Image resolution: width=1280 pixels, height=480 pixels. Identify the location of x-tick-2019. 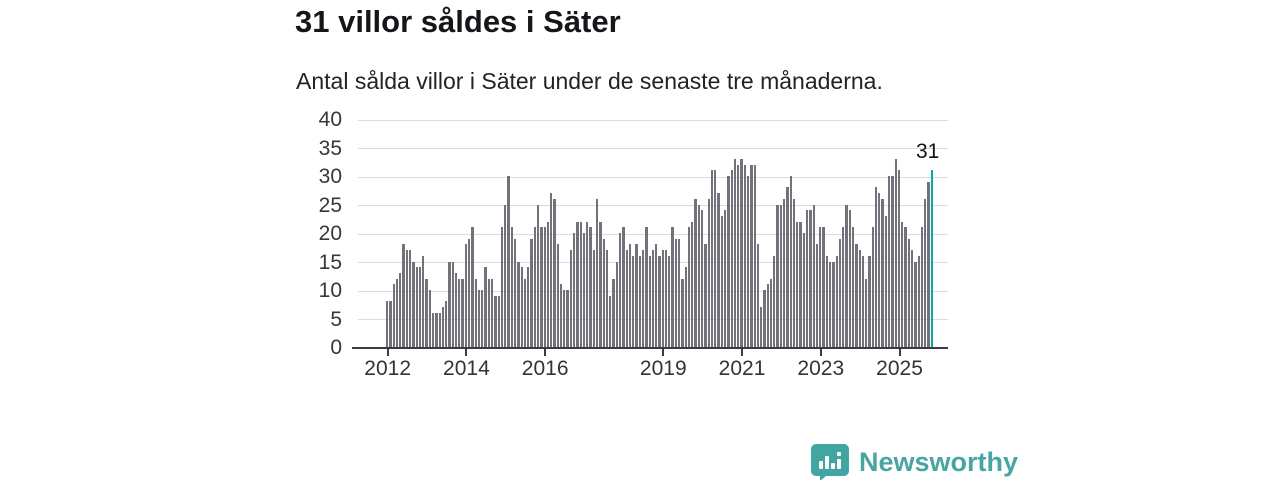
(663, 352).